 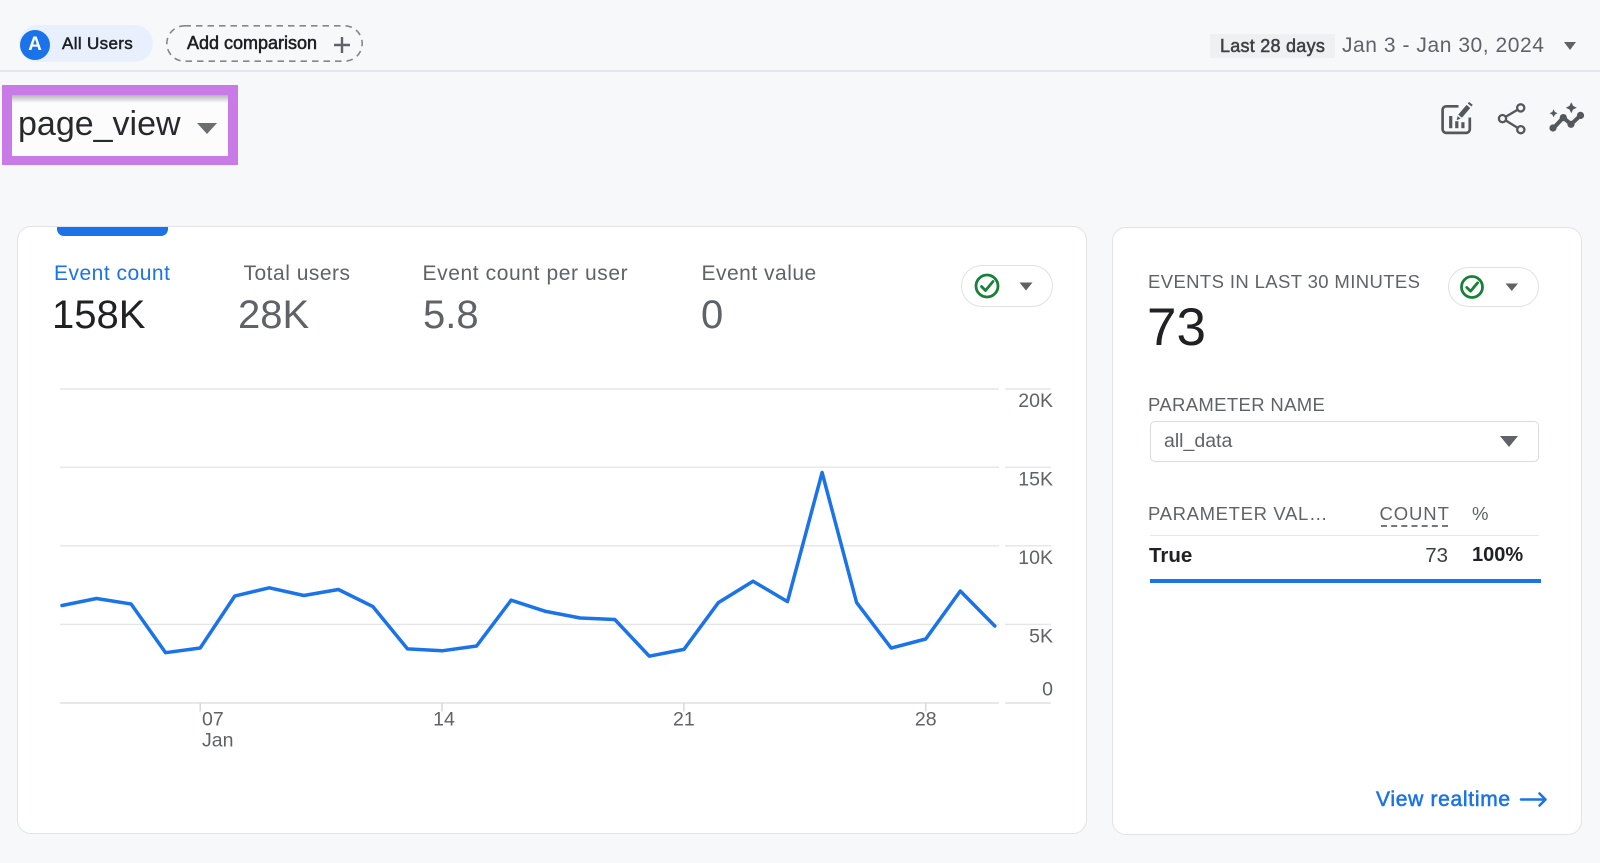 What do you see at coordinates (684, 720) in the screenshot?
I see `svg-text: 21` at bounding box center [684, 720].